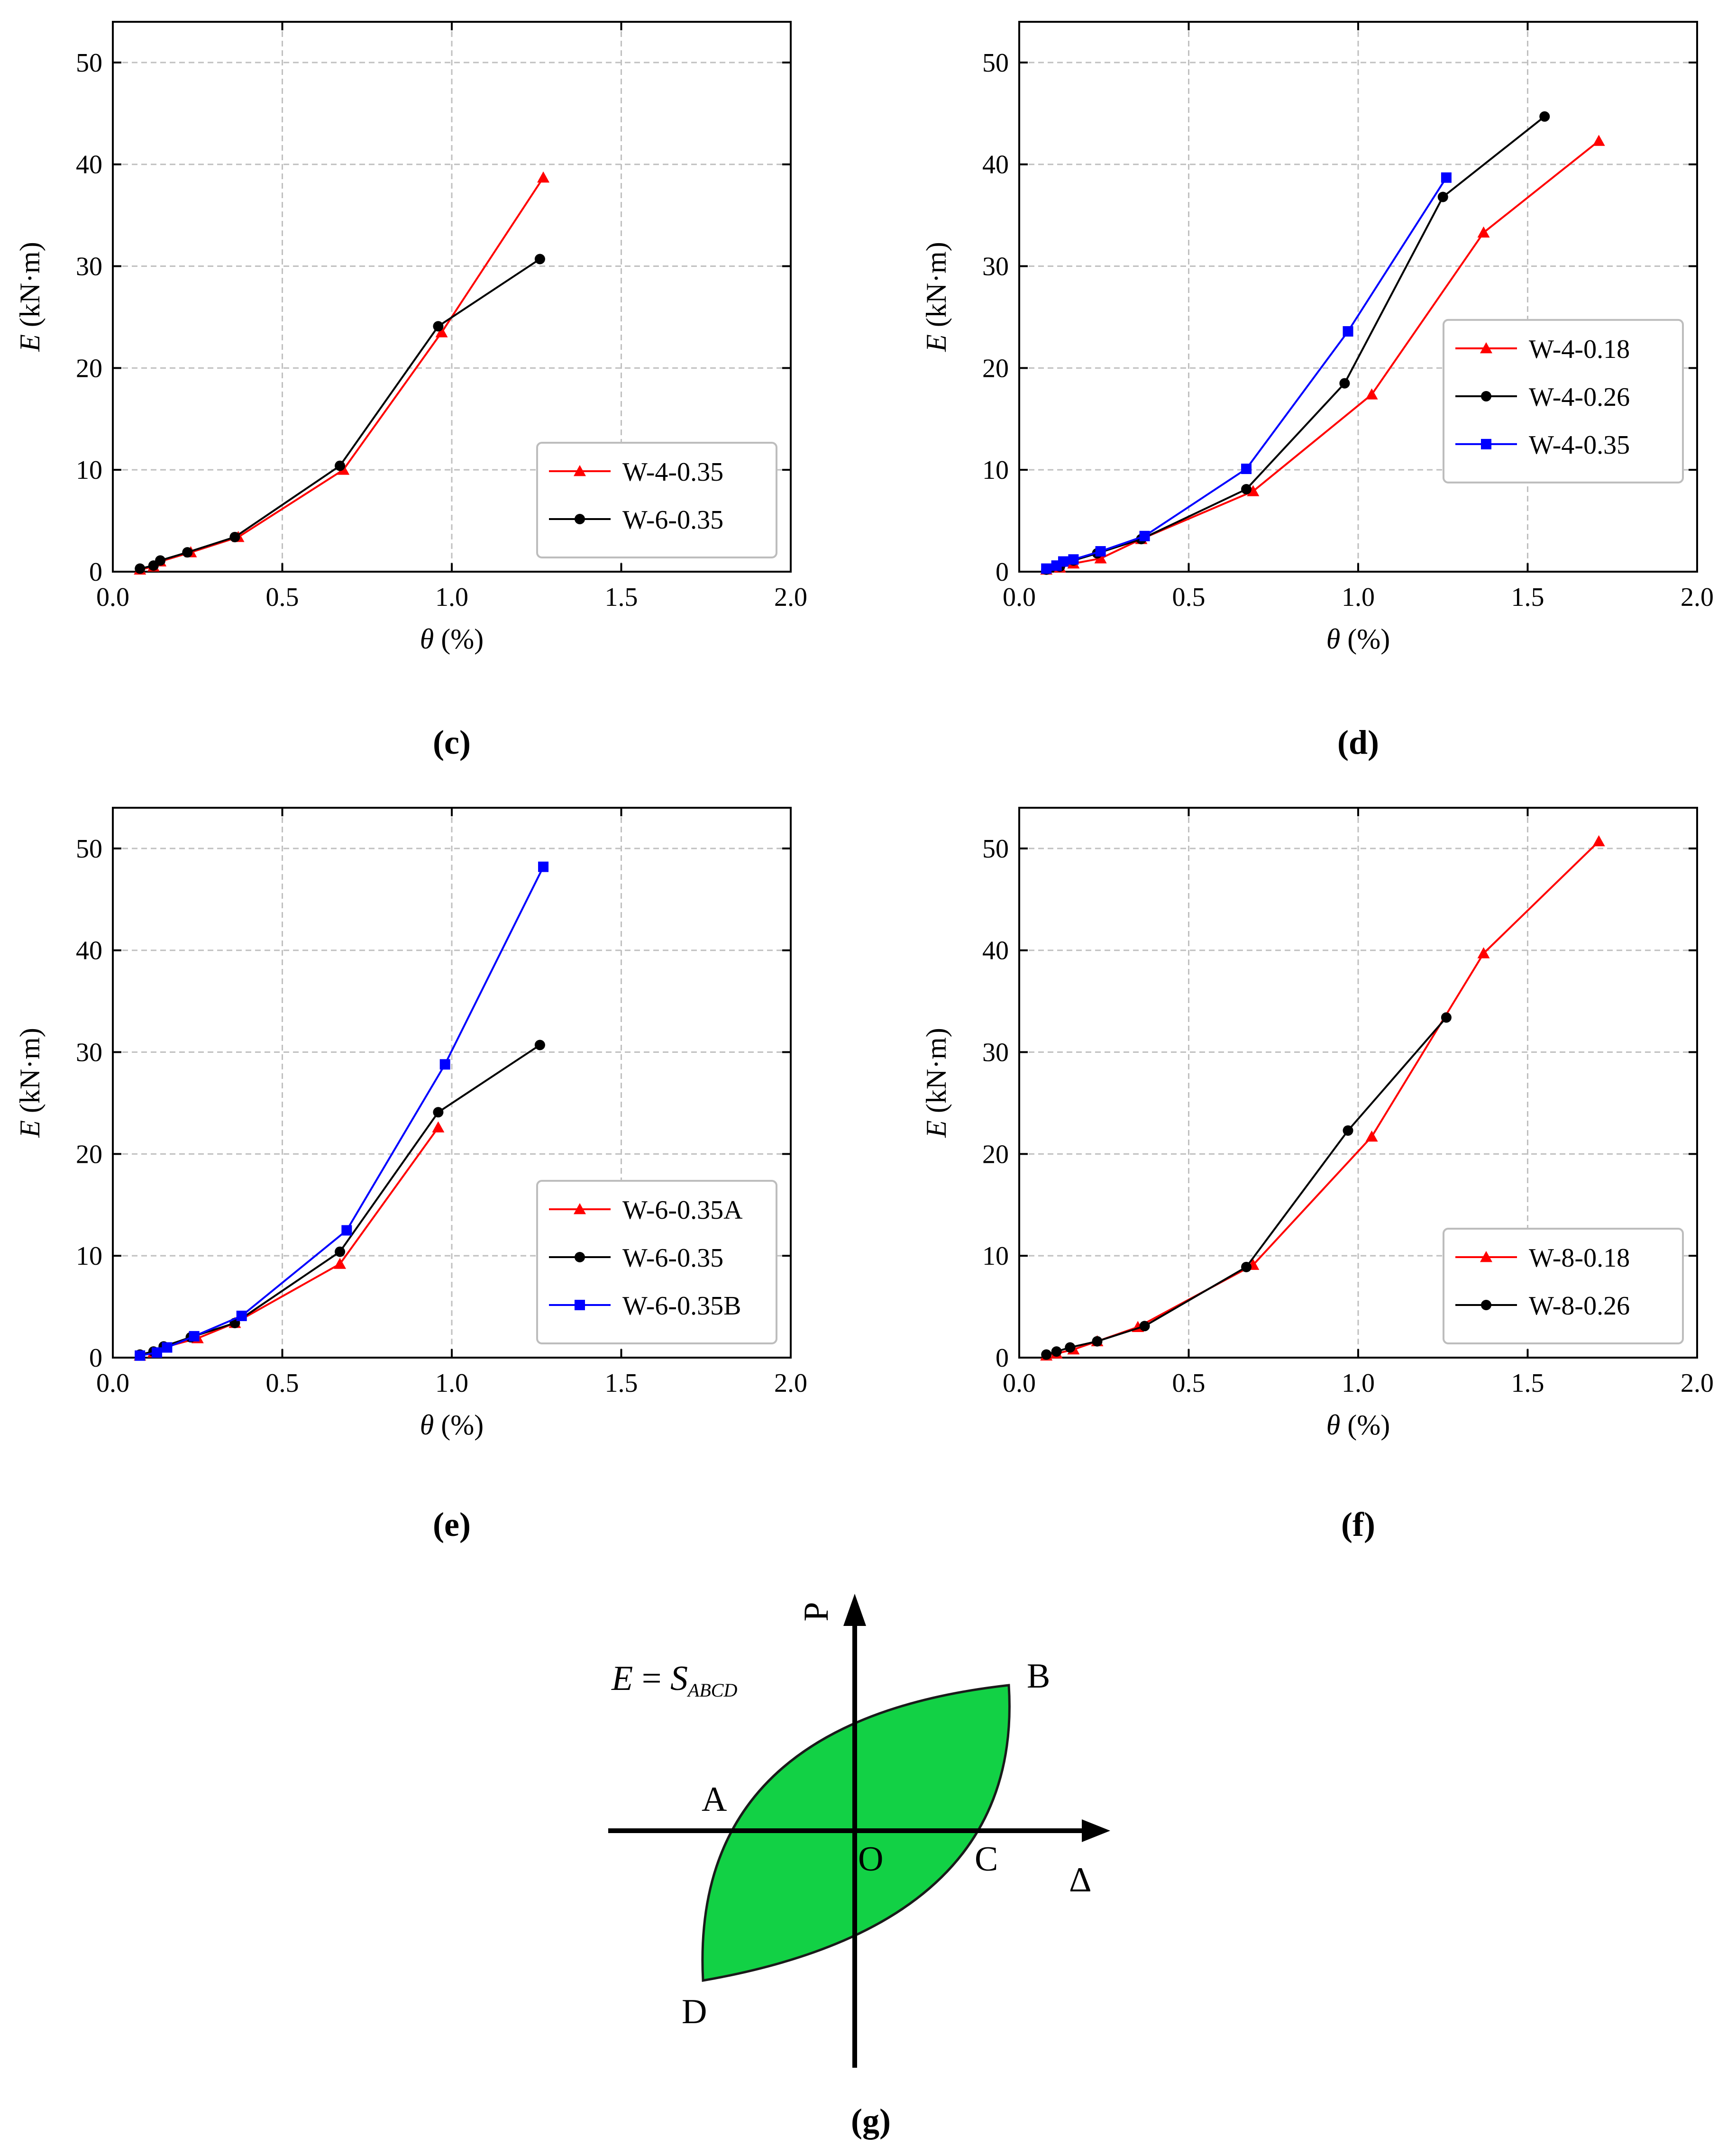 This screenshot has width=1736, height=2145. What do you see at coordinates (1358, 1525) in the screenshot?
I see `panel-caption: (f)` at bounding box center [1358, 1525].